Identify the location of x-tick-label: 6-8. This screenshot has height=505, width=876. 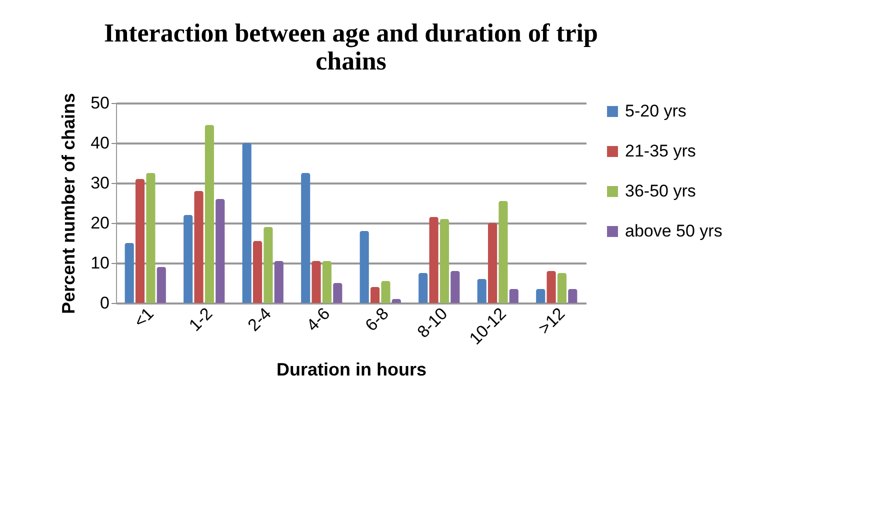
(377, 319).